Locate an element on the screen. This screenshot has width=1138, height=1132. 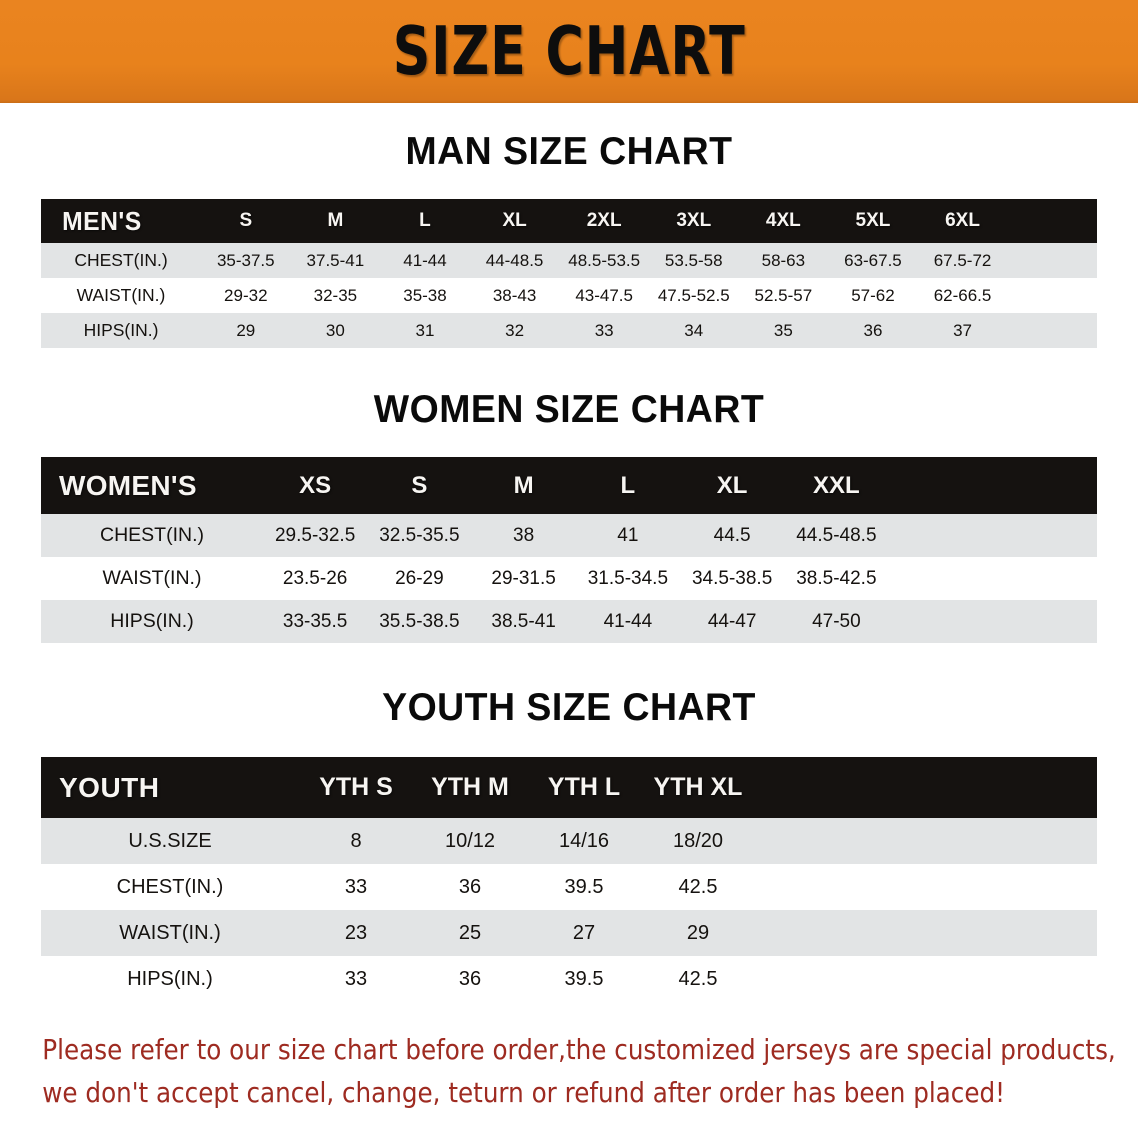
women-header-row: WOMEN'S XS S M L XL XXL is located at coordinates (569, 485).